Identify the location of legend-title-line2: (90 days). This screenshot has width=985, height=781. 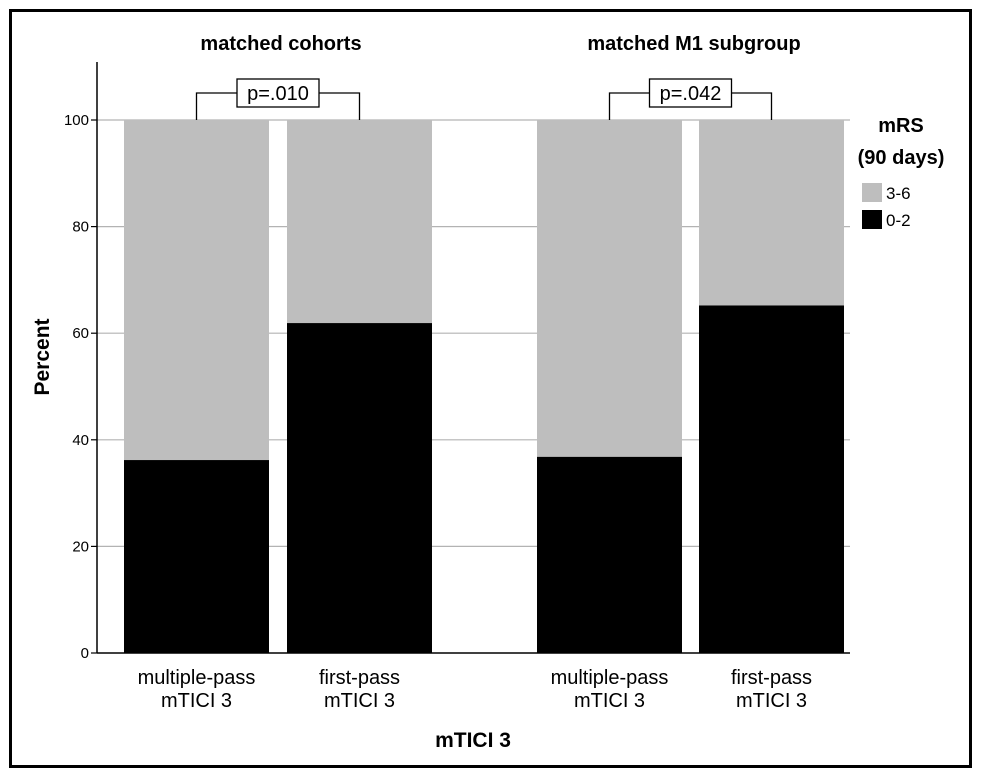
(901, 158).